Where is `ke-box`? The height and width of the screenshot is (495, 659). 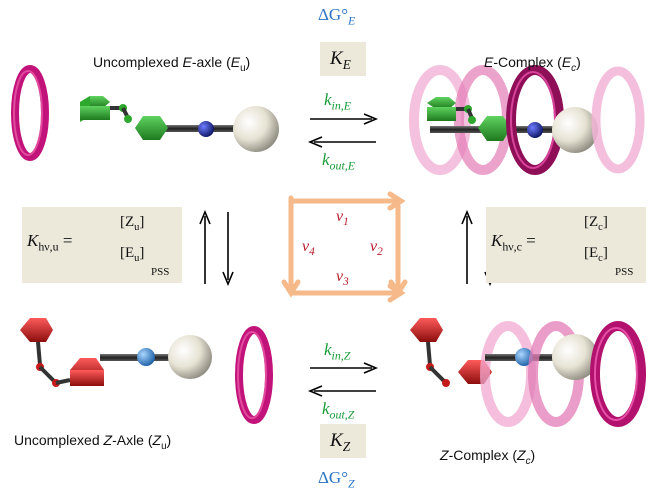
ke-box is located at coordinates (343, 59).